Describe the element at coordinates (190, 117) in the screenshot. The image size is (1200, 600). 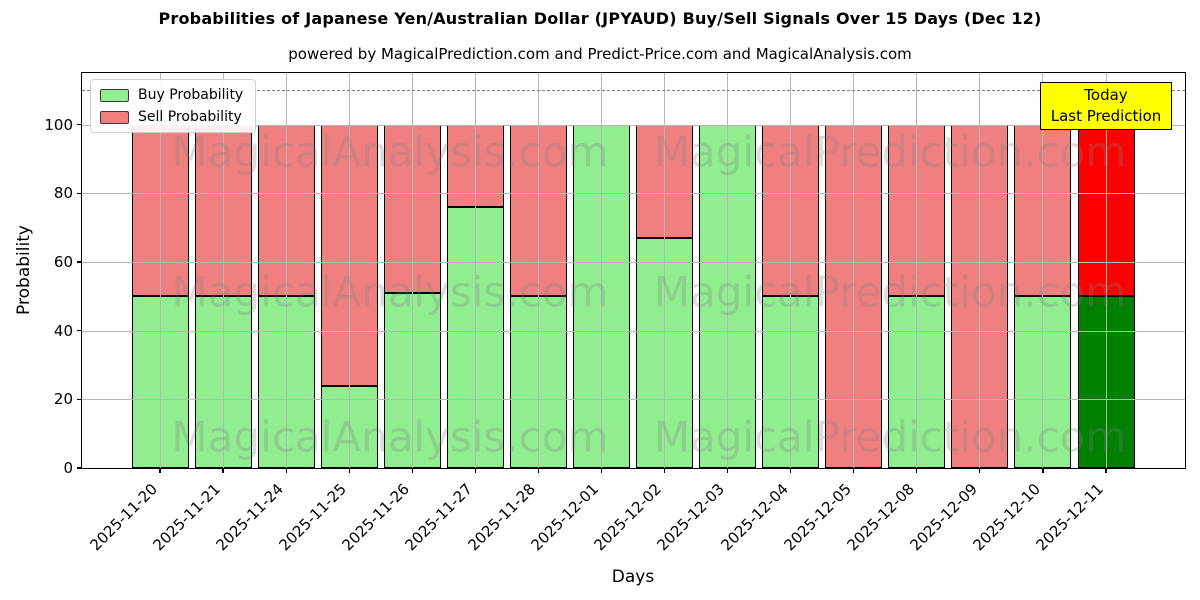
I see `legend-label-sell: Sell Probability` at that location.